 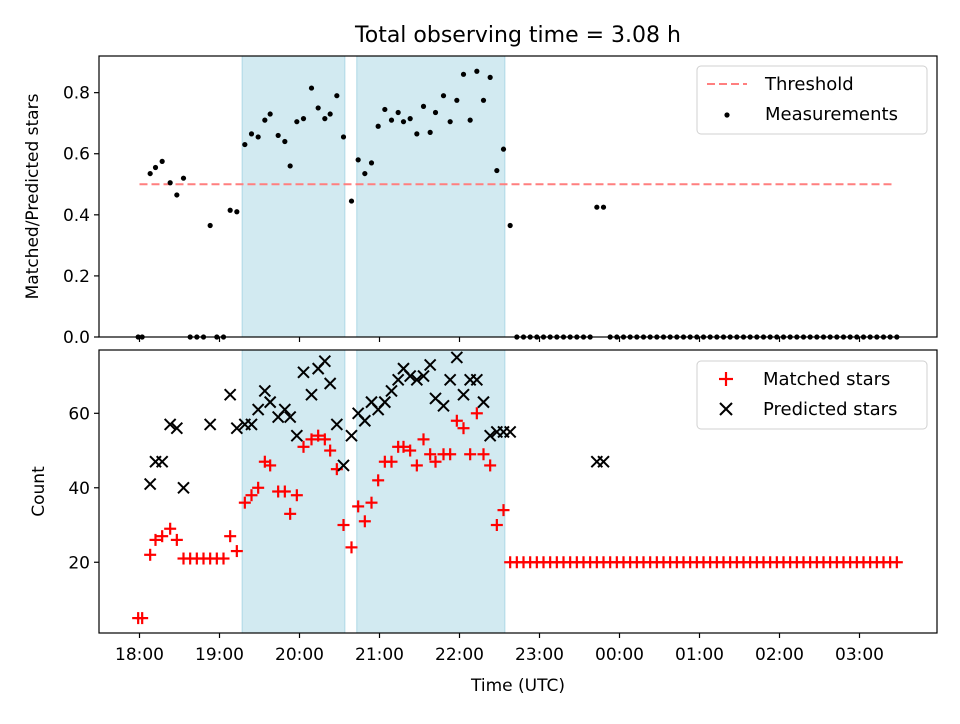 I want to click on ratio-legend: Threshold Measurements, so click(x=812, y=100).